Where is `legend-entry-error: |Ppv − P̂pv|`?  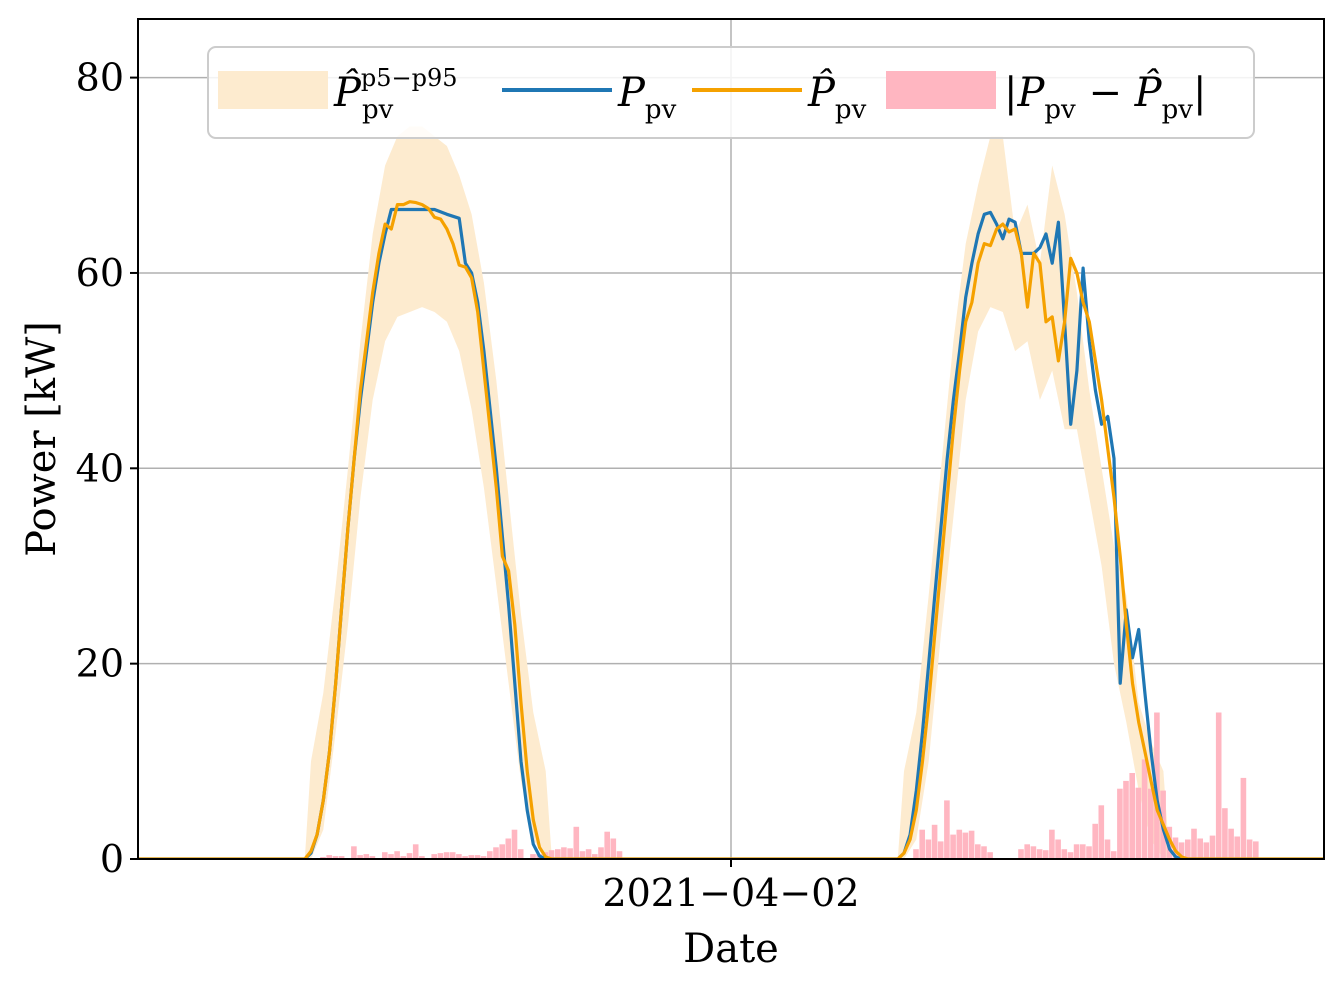 legend-entry-error: |Ppv − P̂pv| is located at coordinates (1105, 97).